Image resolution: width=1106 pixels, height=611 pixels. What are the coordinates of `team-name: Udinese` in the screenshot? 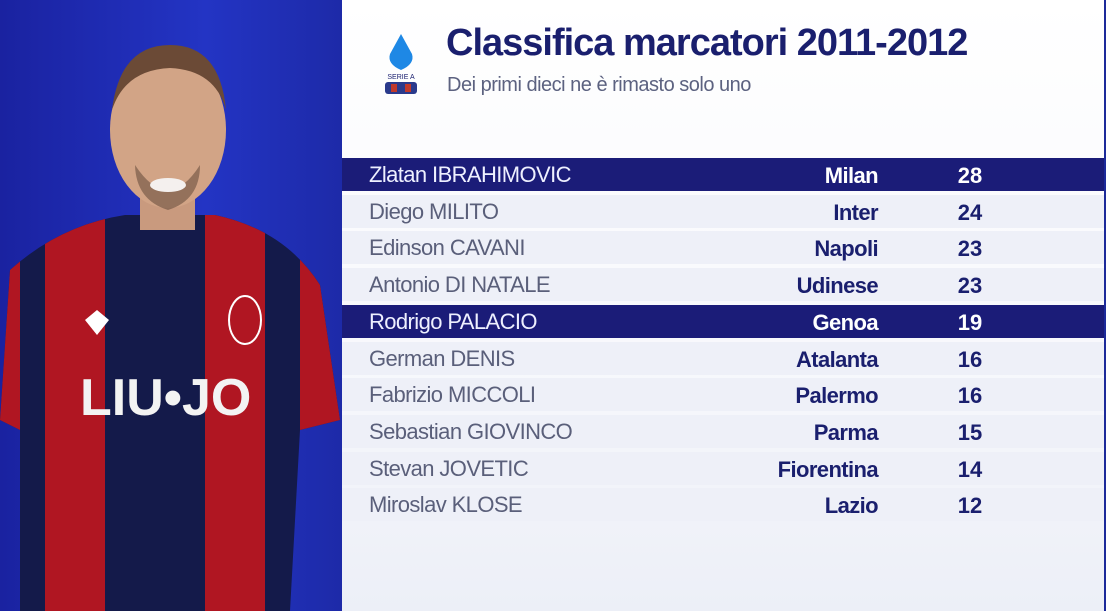 It's located at (837, 286).